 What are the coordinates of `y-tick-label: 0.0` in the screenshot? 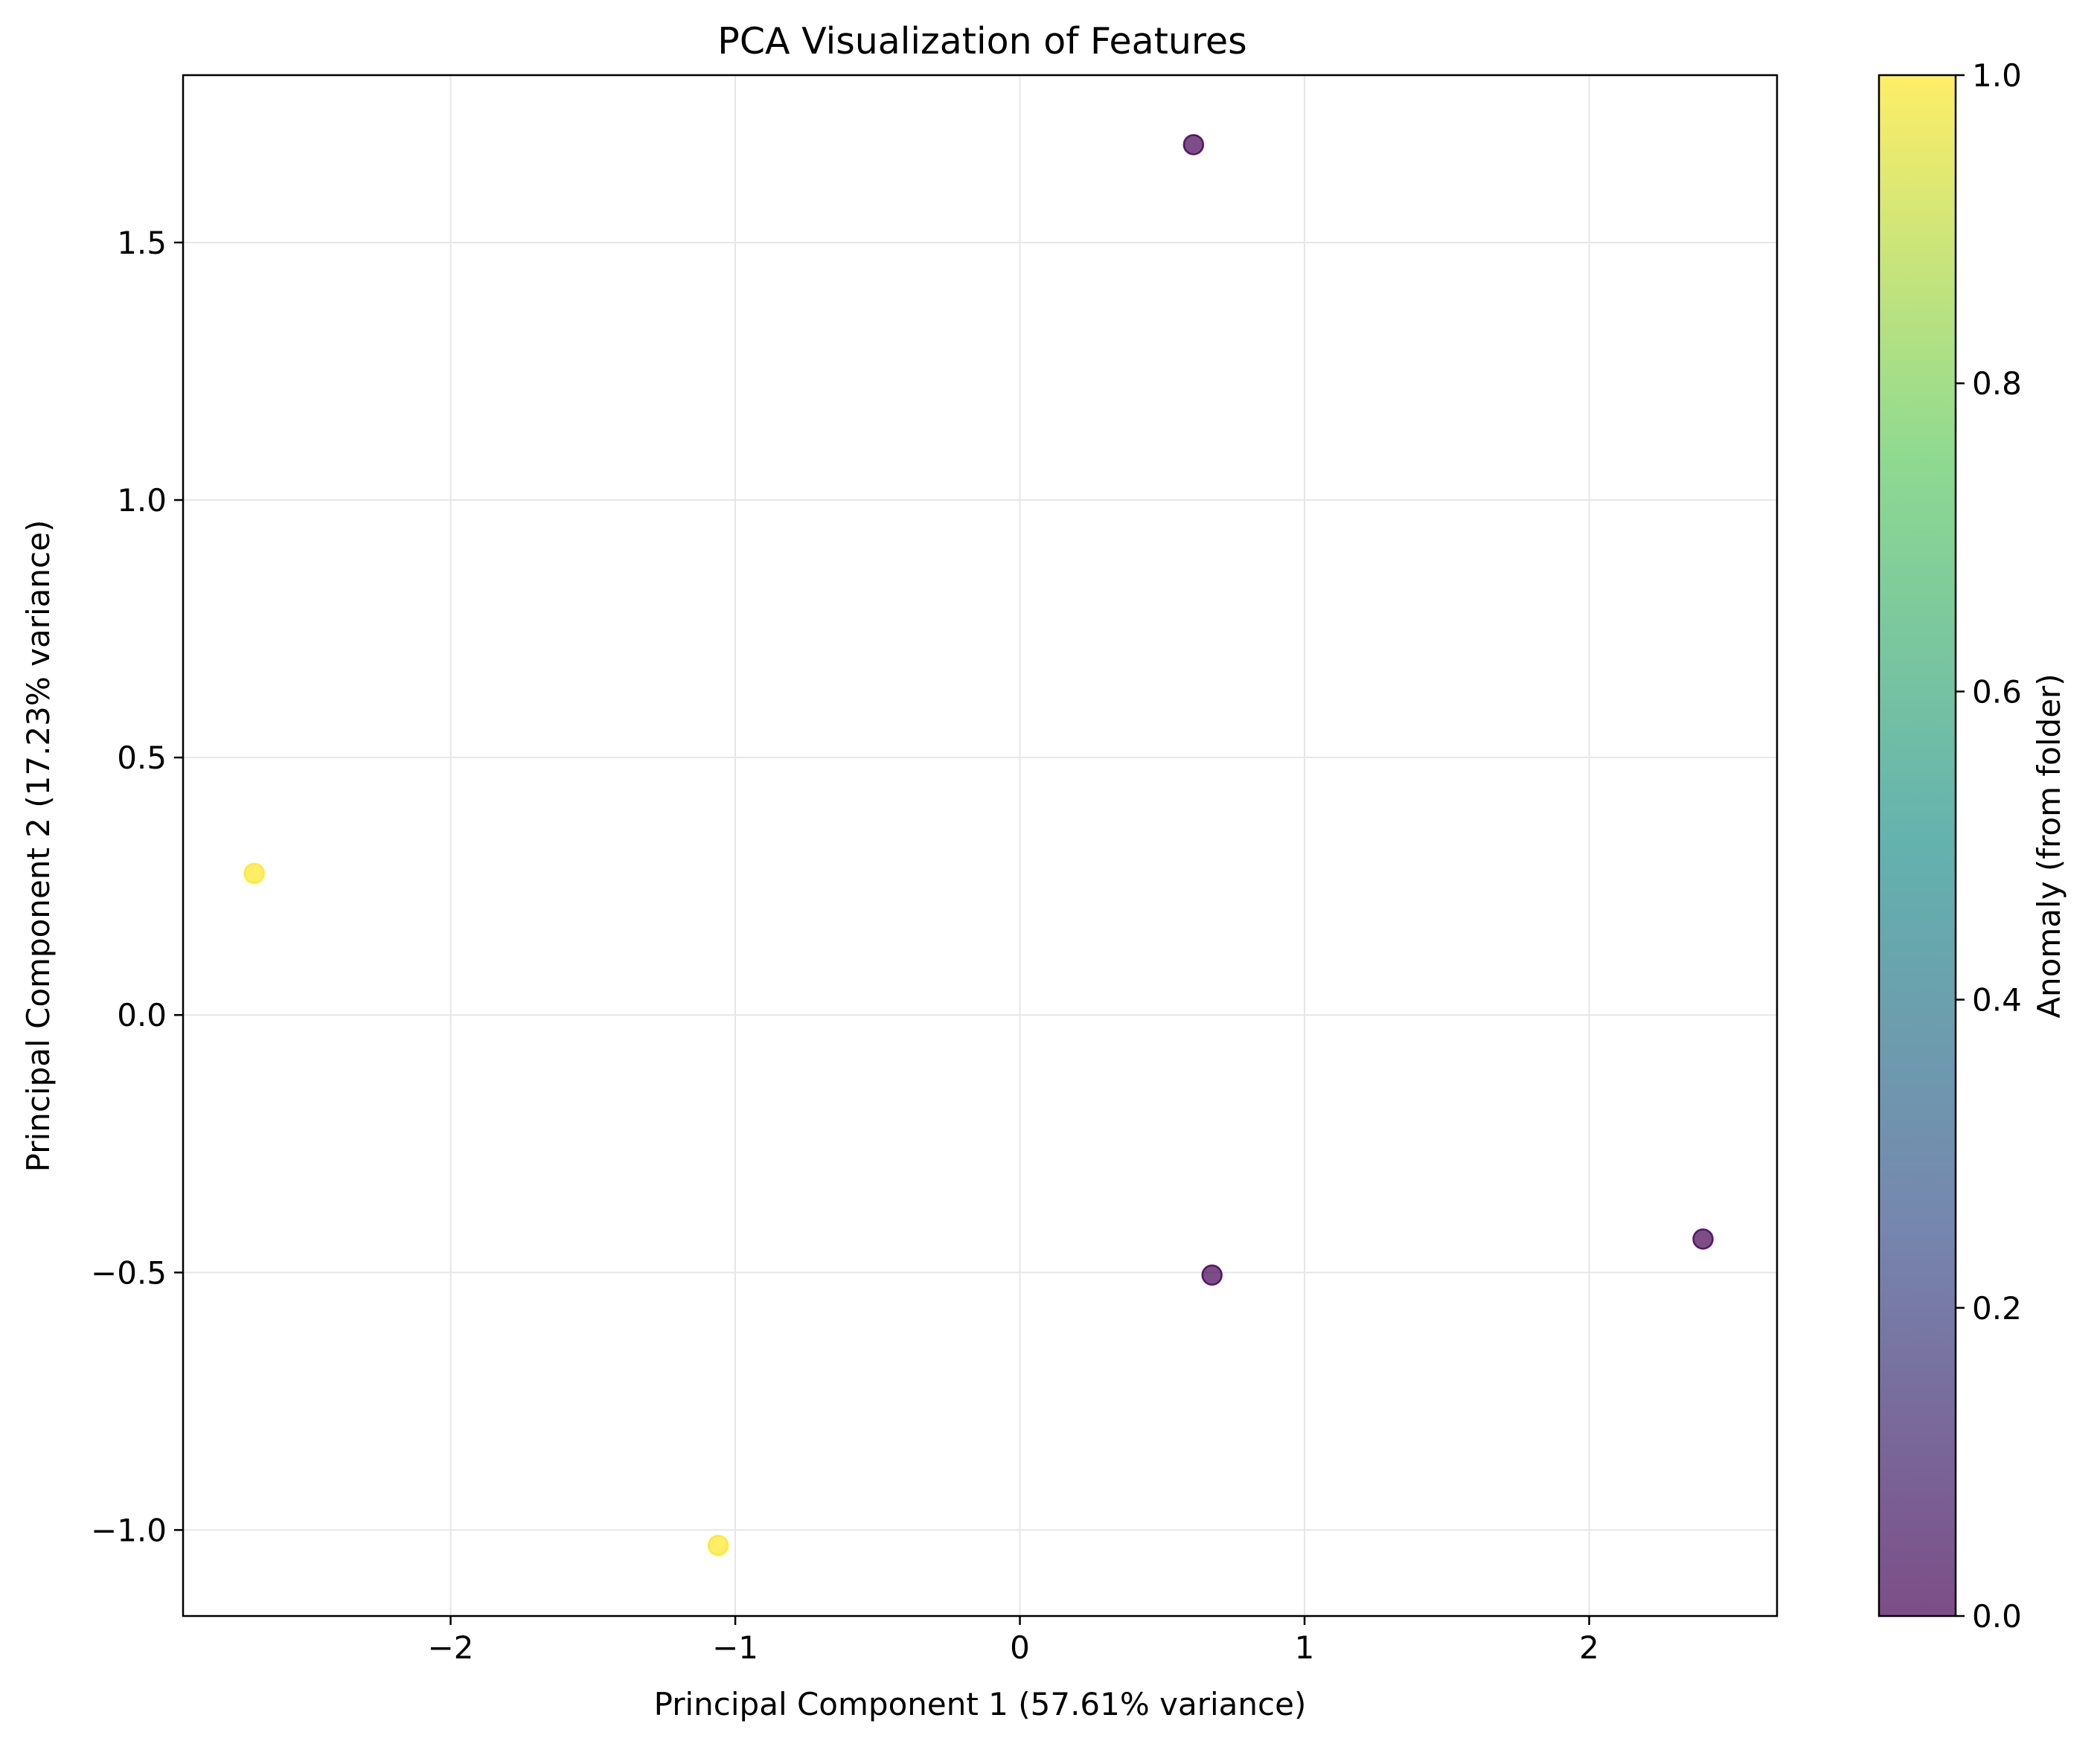 It's located at (142, 1015).